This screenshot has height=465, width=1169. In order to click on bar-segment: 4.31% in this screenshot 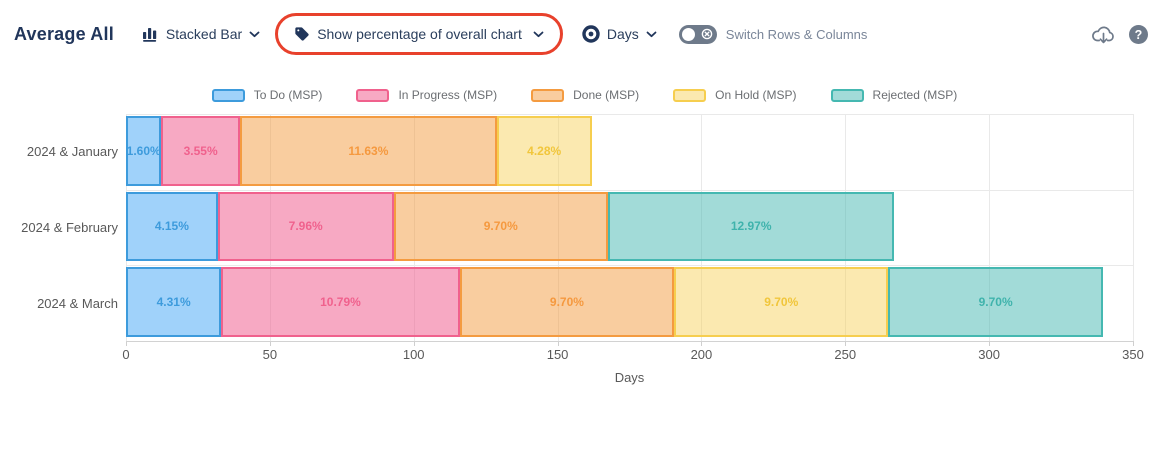, I will do `click(174, 302)`.